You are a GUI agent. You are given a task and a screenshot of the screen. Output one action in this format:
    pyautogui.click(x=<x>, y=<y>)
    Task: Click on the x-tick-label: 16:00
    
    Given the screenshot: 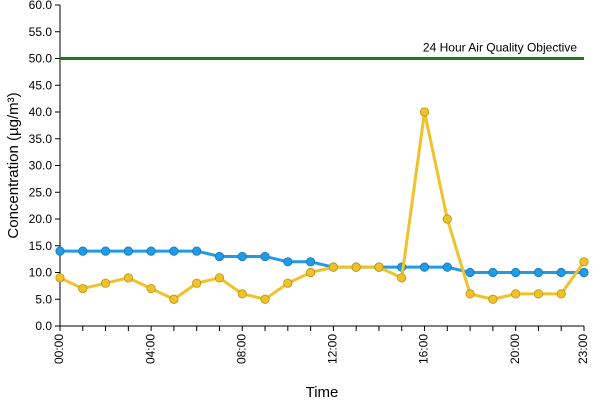 What is the action you would take?
    pyautogui.click(x=424, y=349)
    